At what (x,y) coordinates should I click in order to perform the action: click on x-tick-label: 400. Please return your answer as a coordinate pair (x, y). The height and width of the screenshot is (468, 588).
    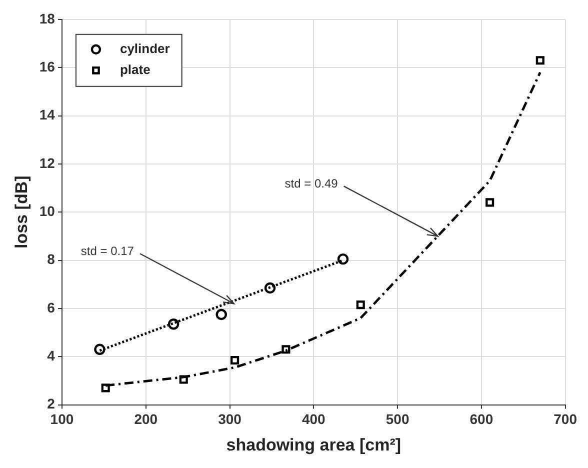
    Looking at the image, I should click on (314, 419).